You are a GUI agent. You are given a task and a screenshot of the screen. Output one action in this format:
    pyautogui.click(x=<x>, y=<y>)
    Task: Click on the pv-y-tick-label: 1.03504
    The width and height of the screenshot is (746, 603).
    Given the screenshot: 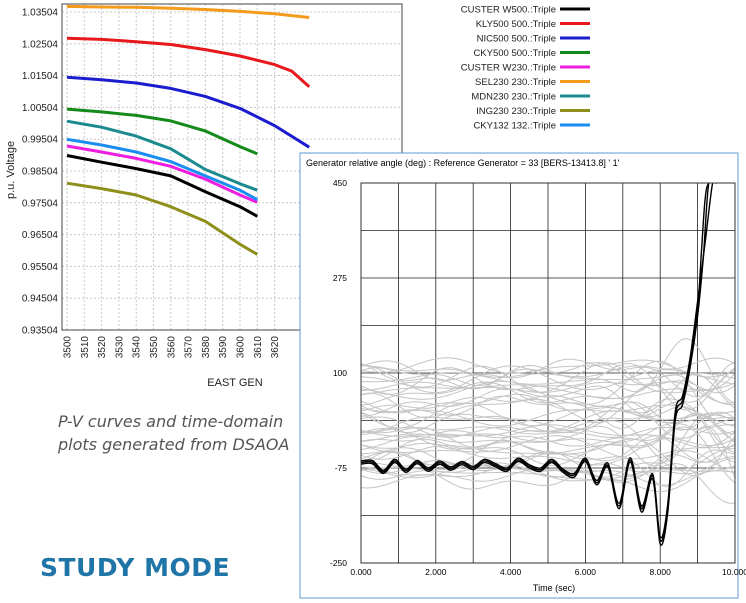 What is the action you would take?
    pyautogui.click(x=40, y=12)
    